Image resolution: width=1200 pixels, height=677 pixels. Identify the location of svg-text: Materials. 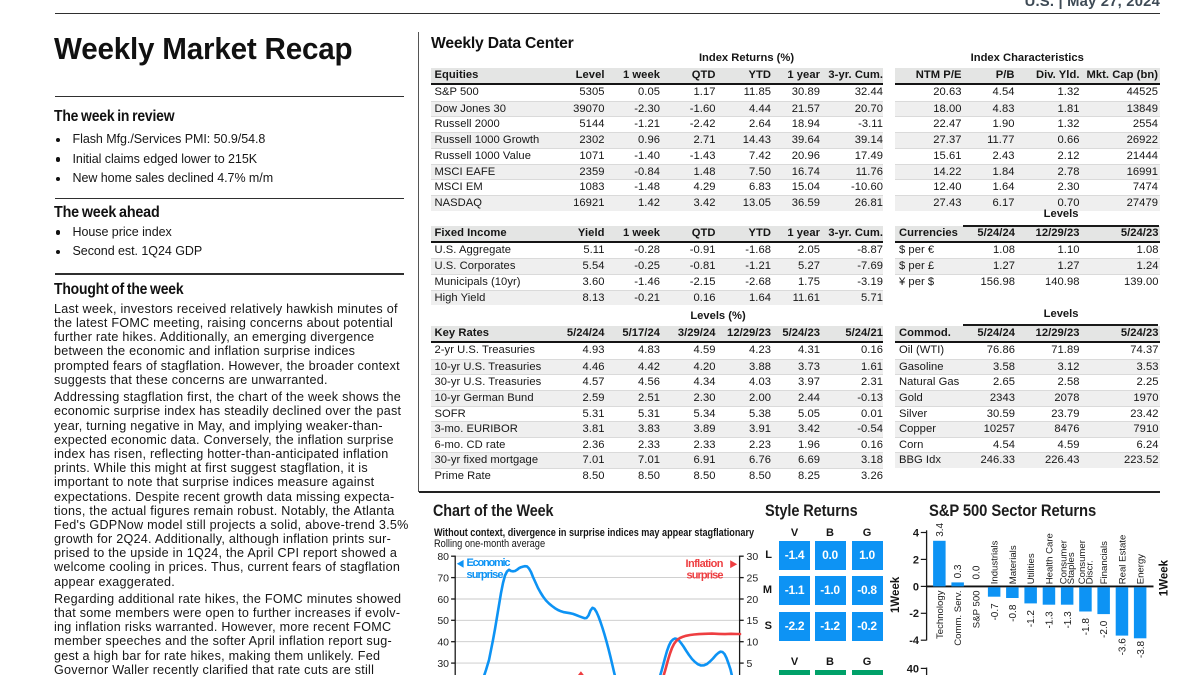
(1013, 564).